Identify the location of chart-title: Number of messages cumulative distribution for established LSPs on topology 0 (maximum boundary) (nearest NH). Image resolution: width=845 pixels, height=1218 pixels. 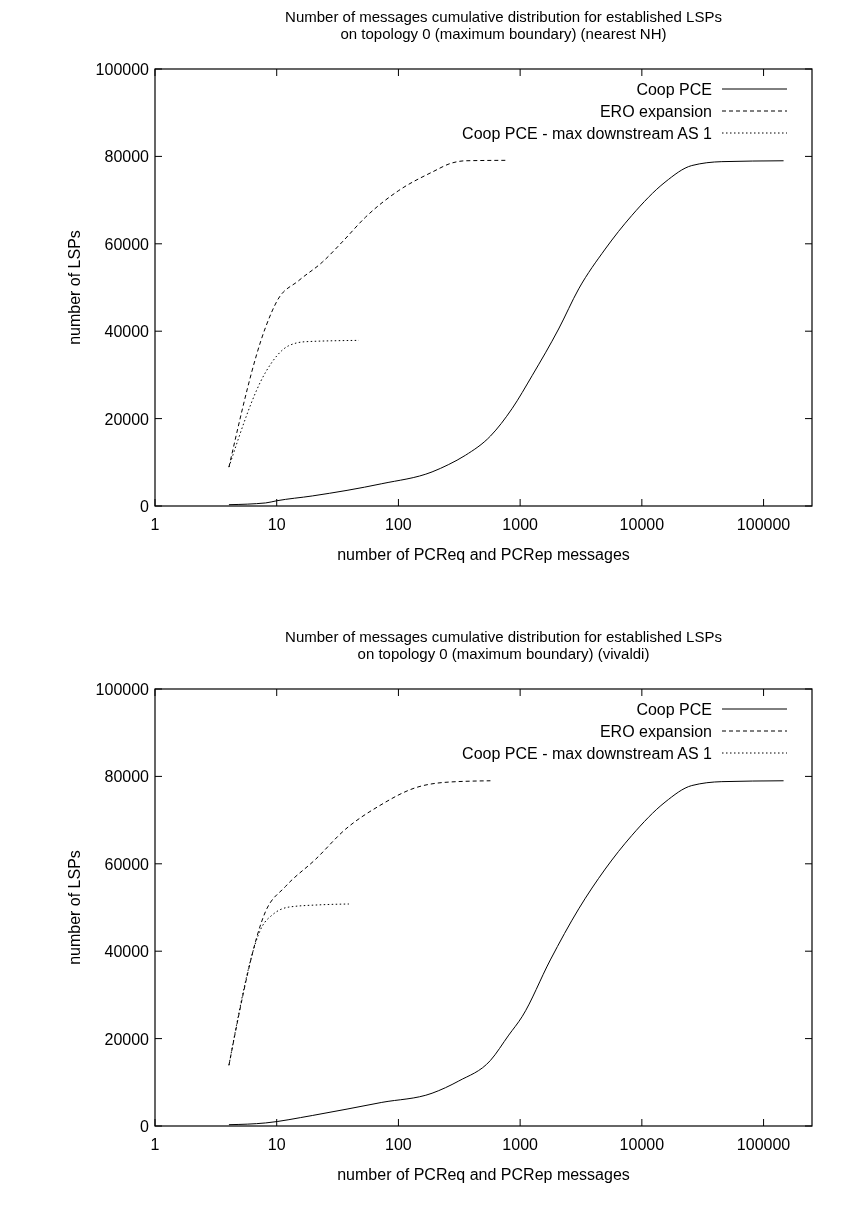
(503, 25).